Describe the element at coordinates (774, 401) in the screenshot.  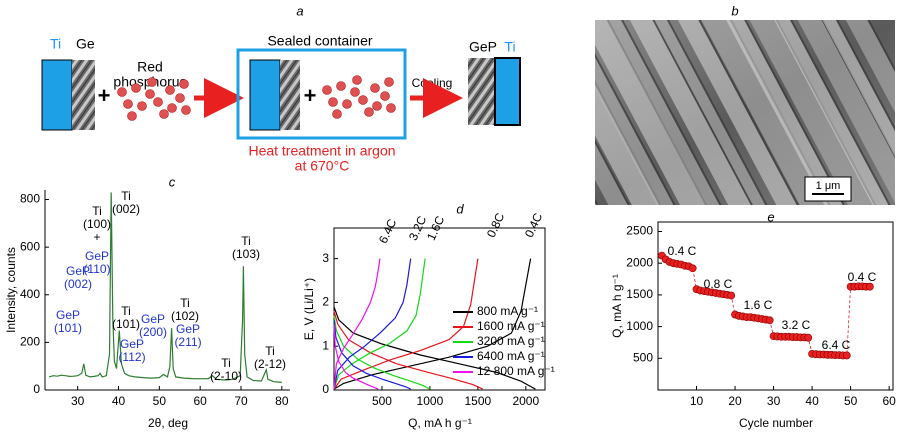
I see `x-tick-label: 30` at that location.